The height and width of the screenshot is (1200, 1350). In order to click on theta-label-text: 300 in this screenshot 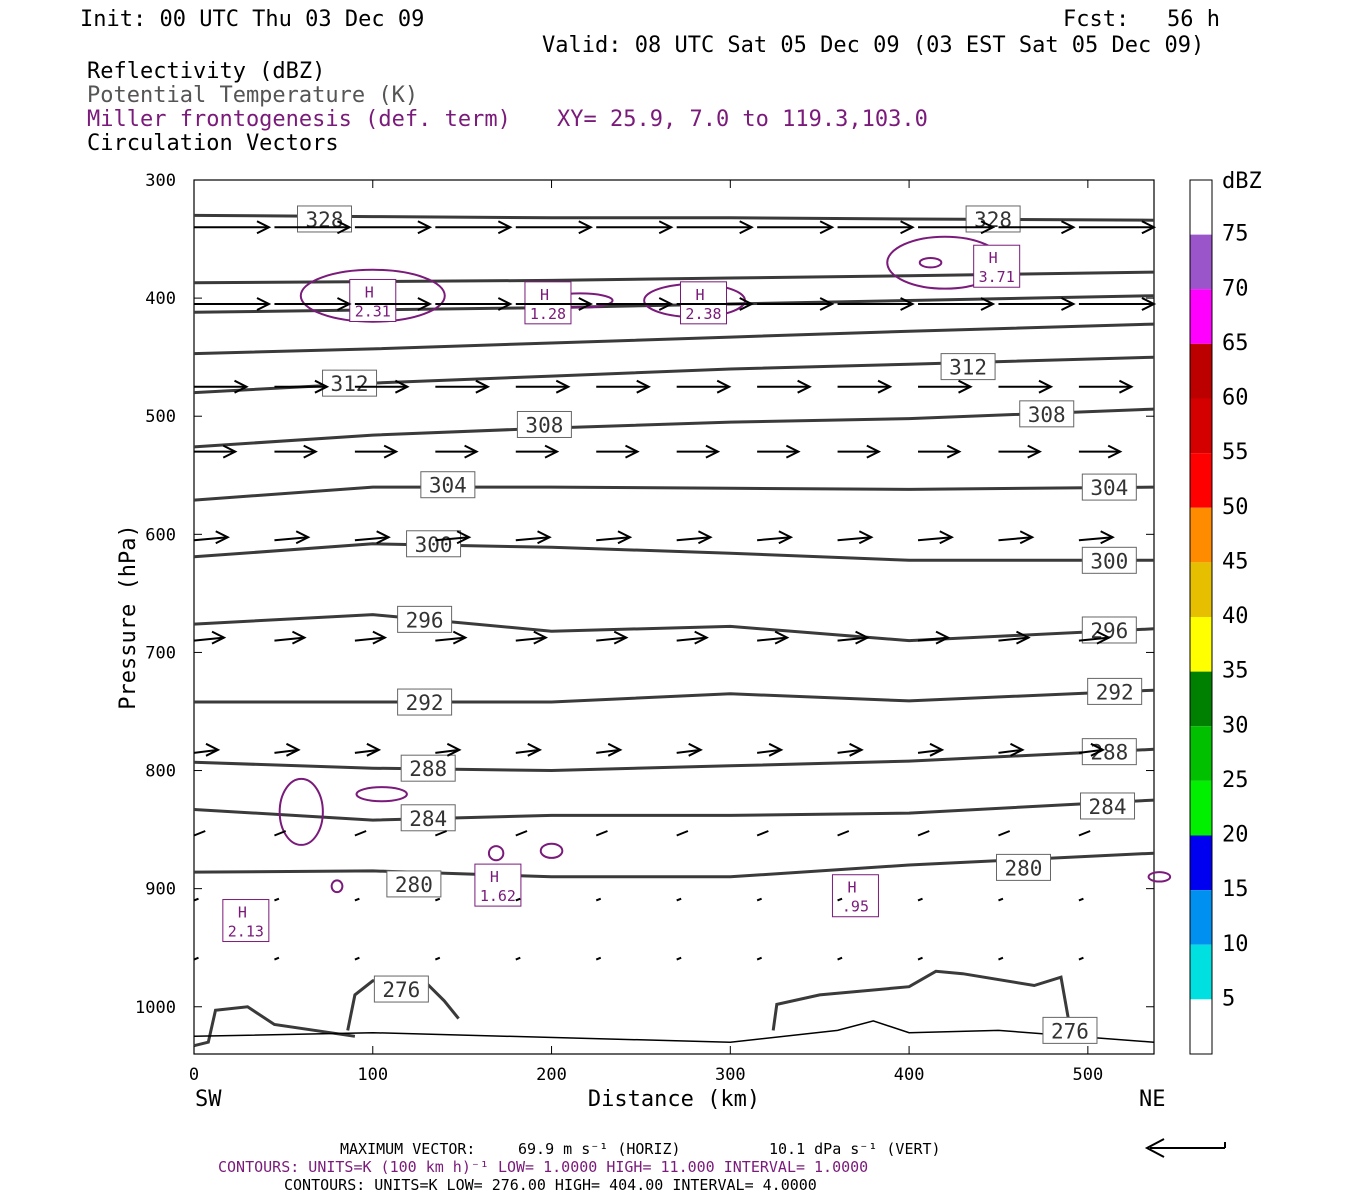, I will do `click(1109, 561)`.